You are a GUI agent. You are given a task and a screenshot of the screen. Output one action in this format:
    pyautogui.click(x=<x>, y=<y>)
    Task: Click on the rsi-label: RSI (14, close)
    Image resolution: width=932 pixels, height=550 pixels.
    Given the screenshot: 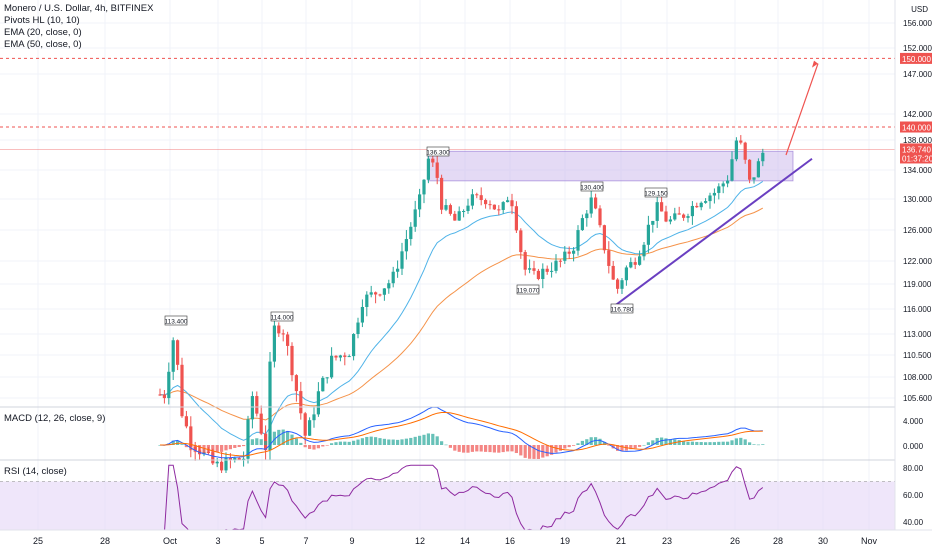 What is the action you would take?
    pyautogui.click(x=35, y=471)
    